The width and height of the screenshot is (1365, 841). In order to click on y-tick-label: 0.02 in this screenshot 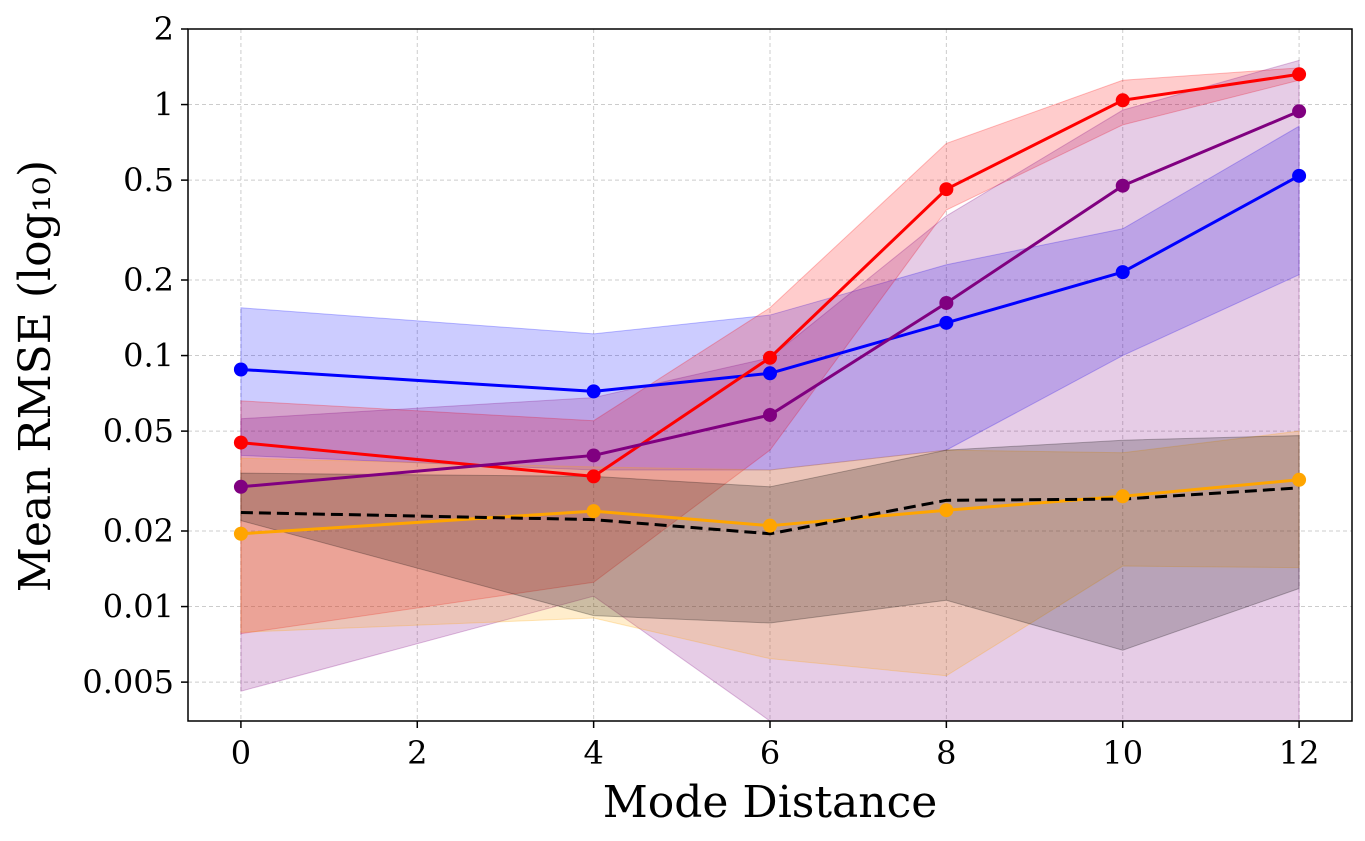, I will do `click(138, 531)`.